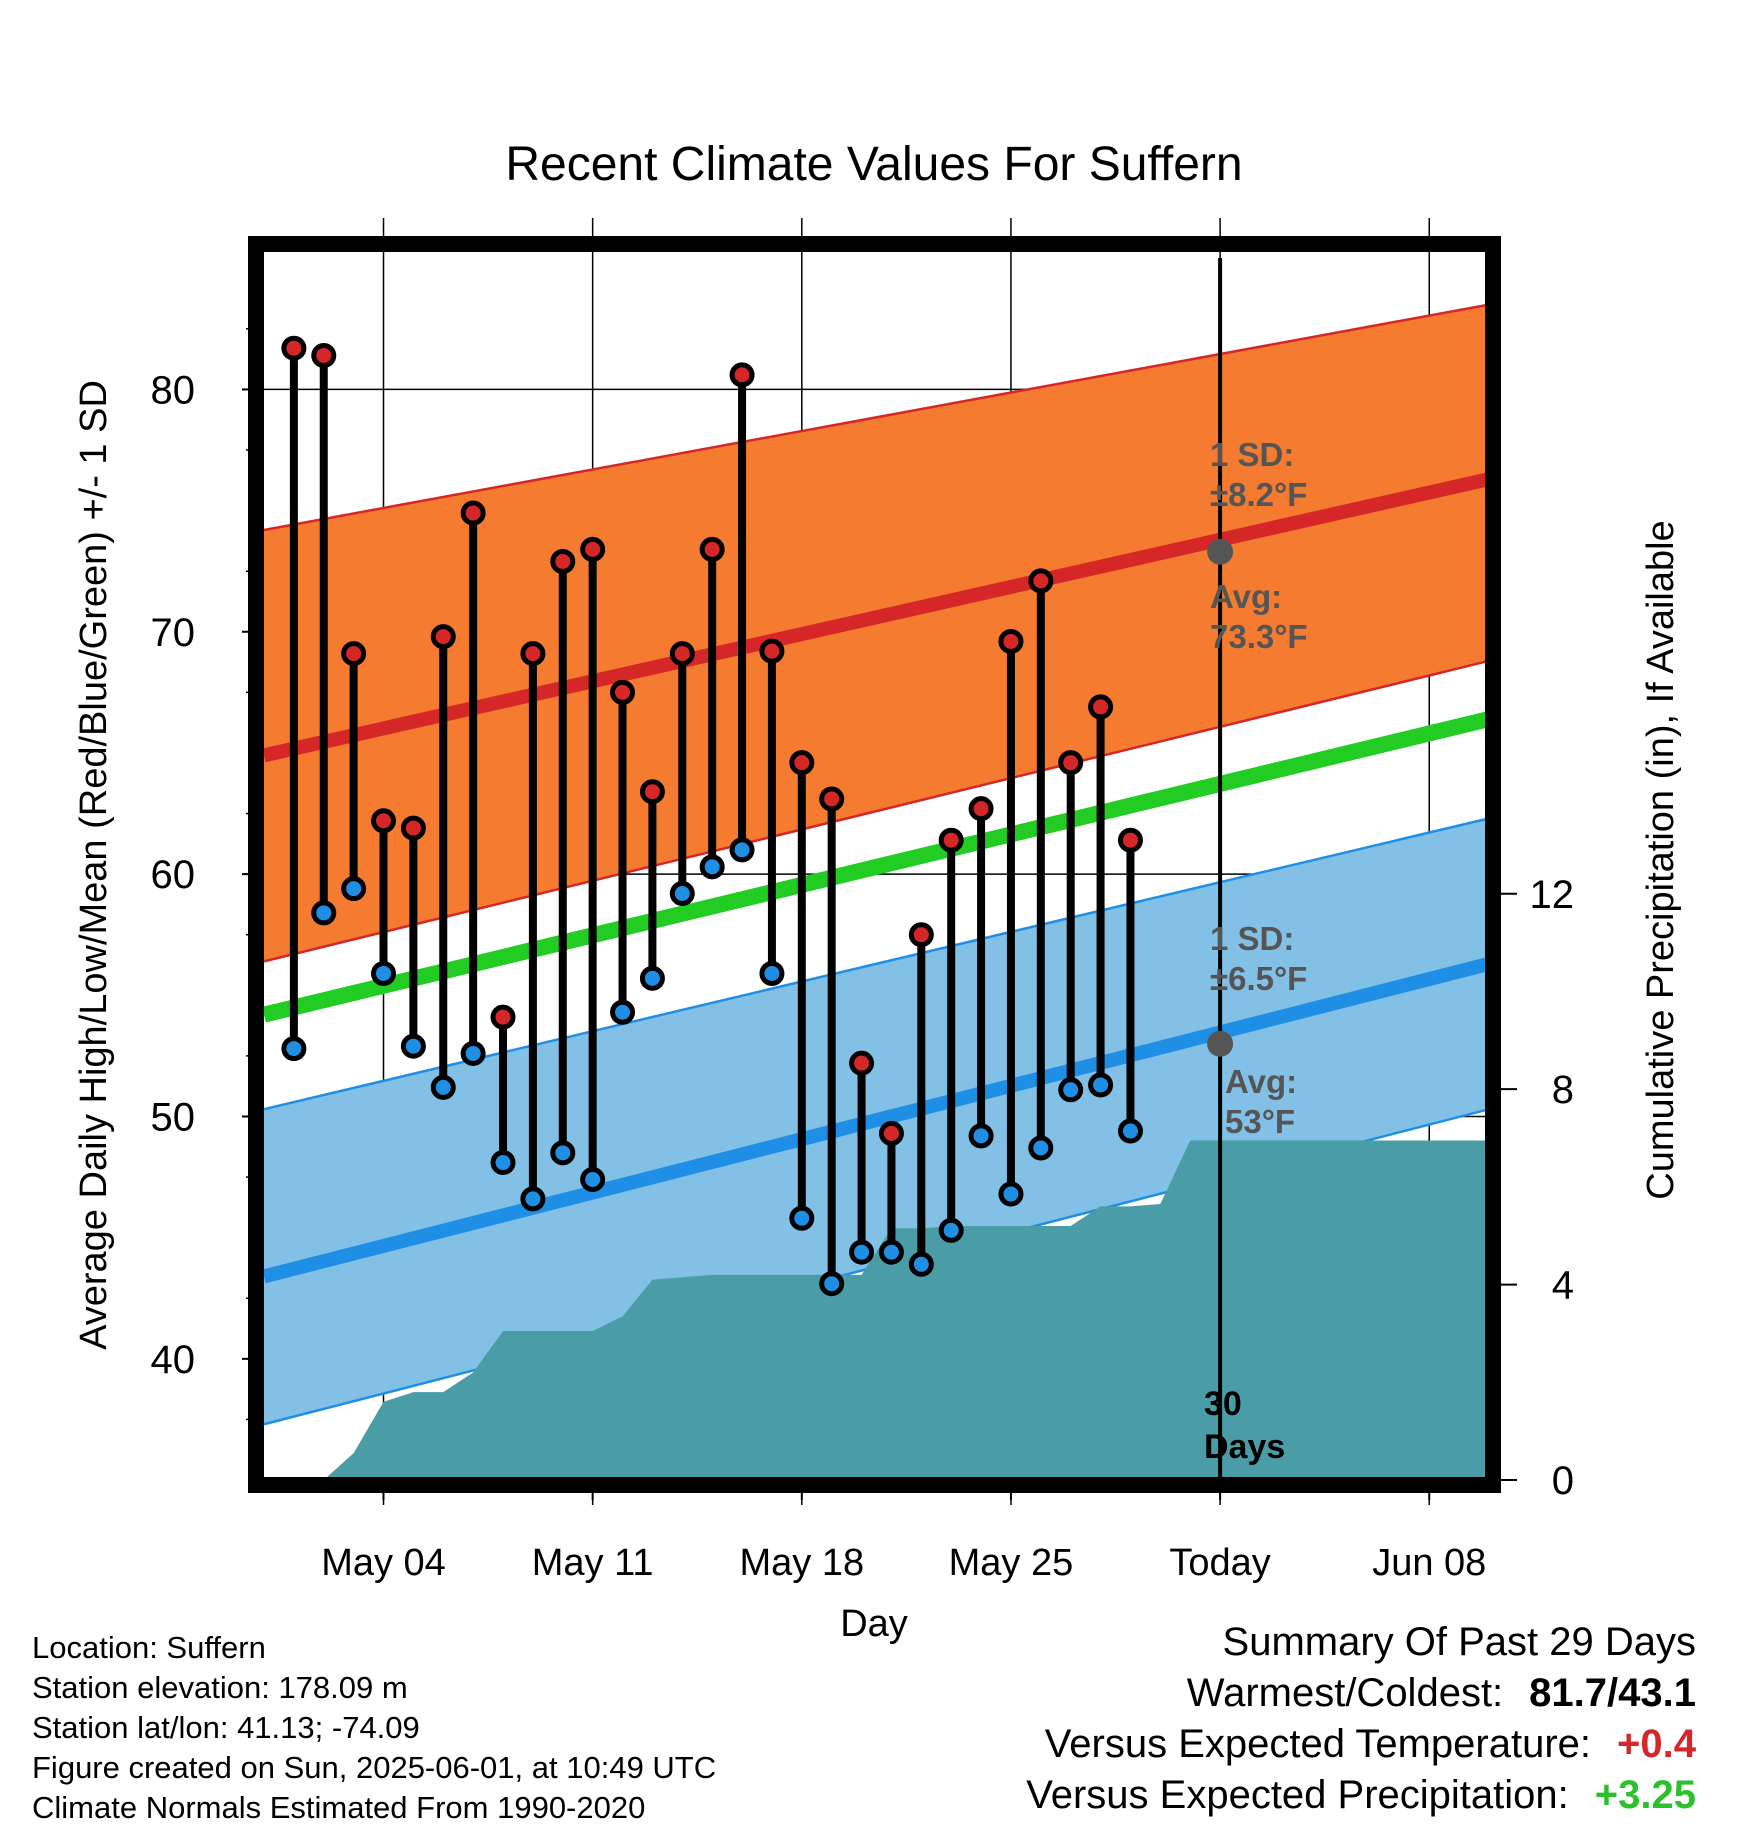 This screenshot has height=1828, width=1748. I want to click on precipitation-layer, so click(873, 1310).